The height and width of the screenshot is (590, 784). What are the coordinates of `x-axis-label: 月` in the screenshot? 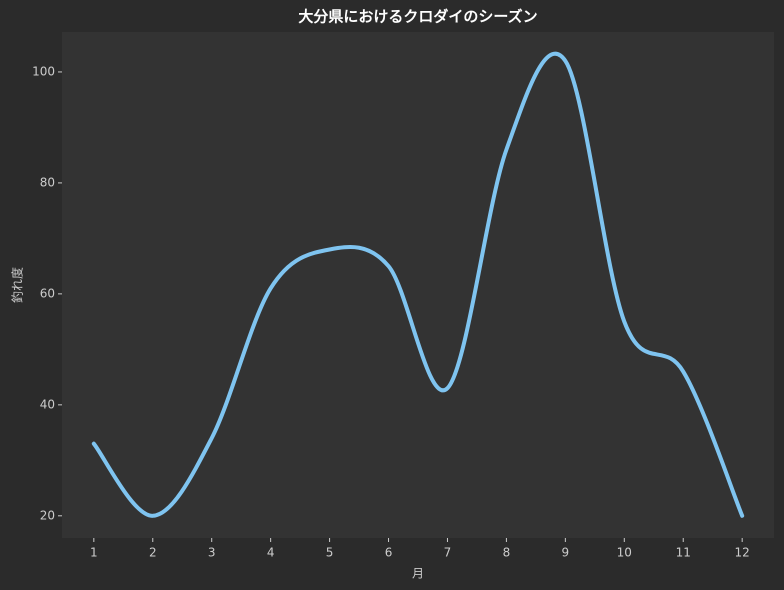 It's located at (418, 574).